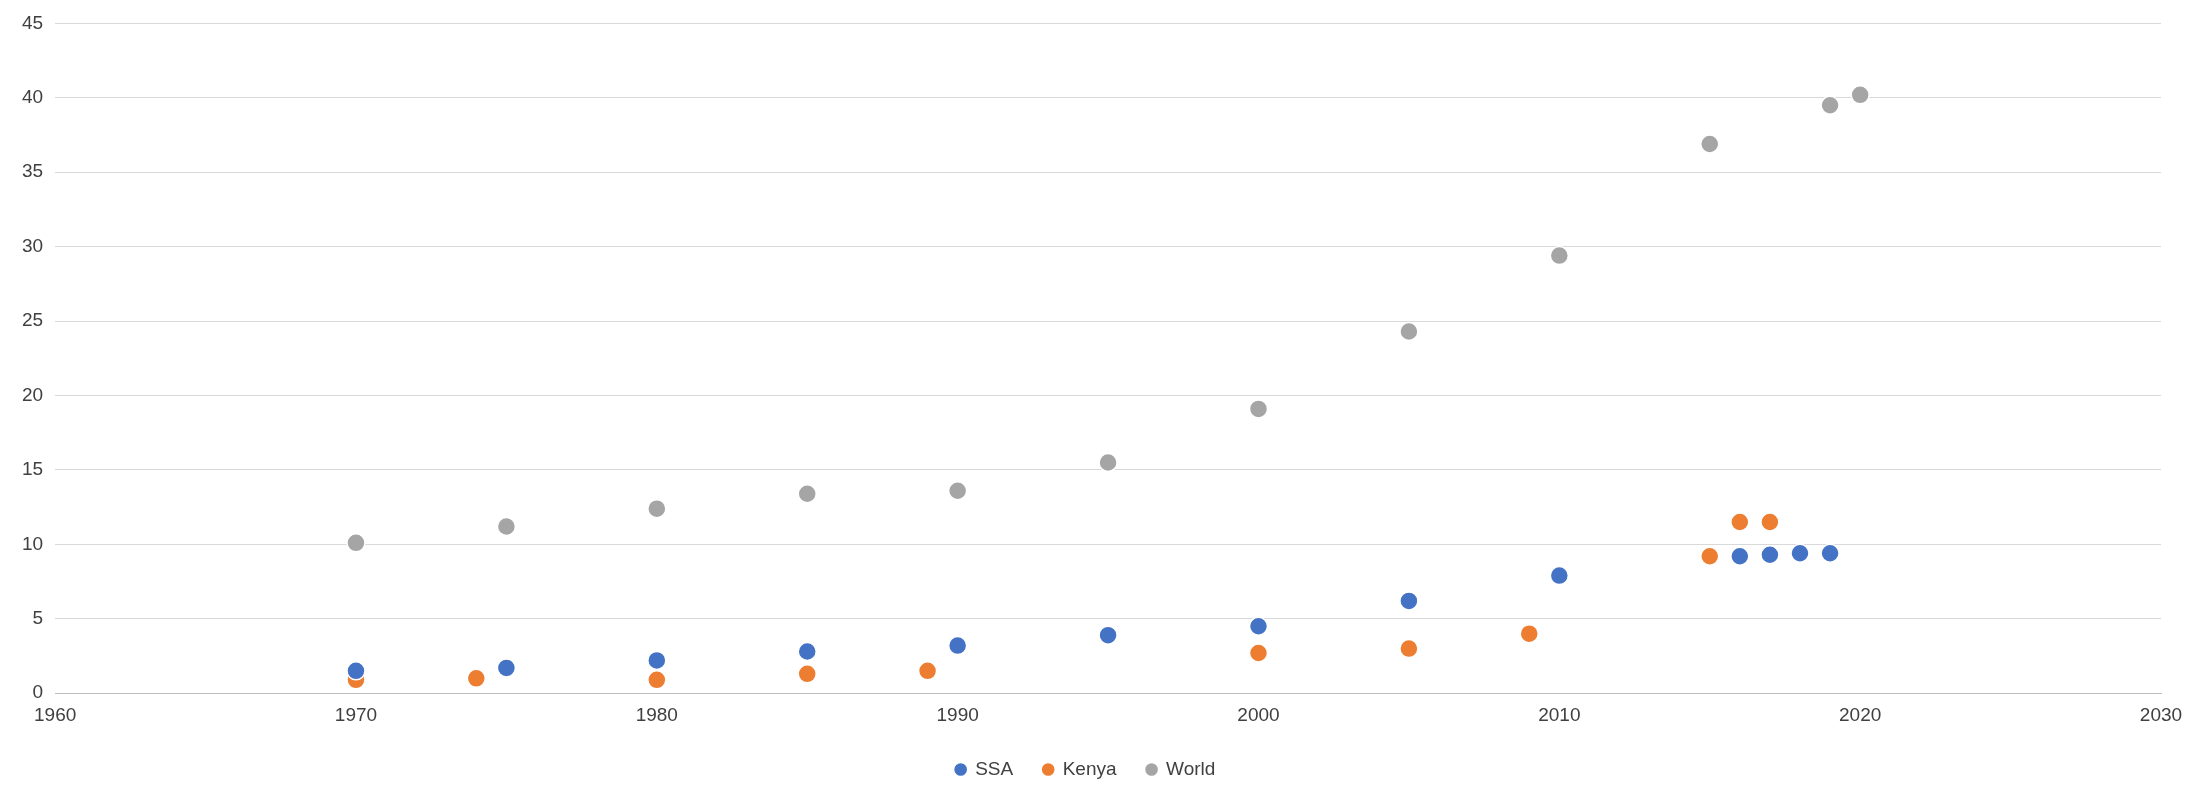 The image size is (2201, 799). I want to click on x-tick-label: 1960, so click(55, 714).